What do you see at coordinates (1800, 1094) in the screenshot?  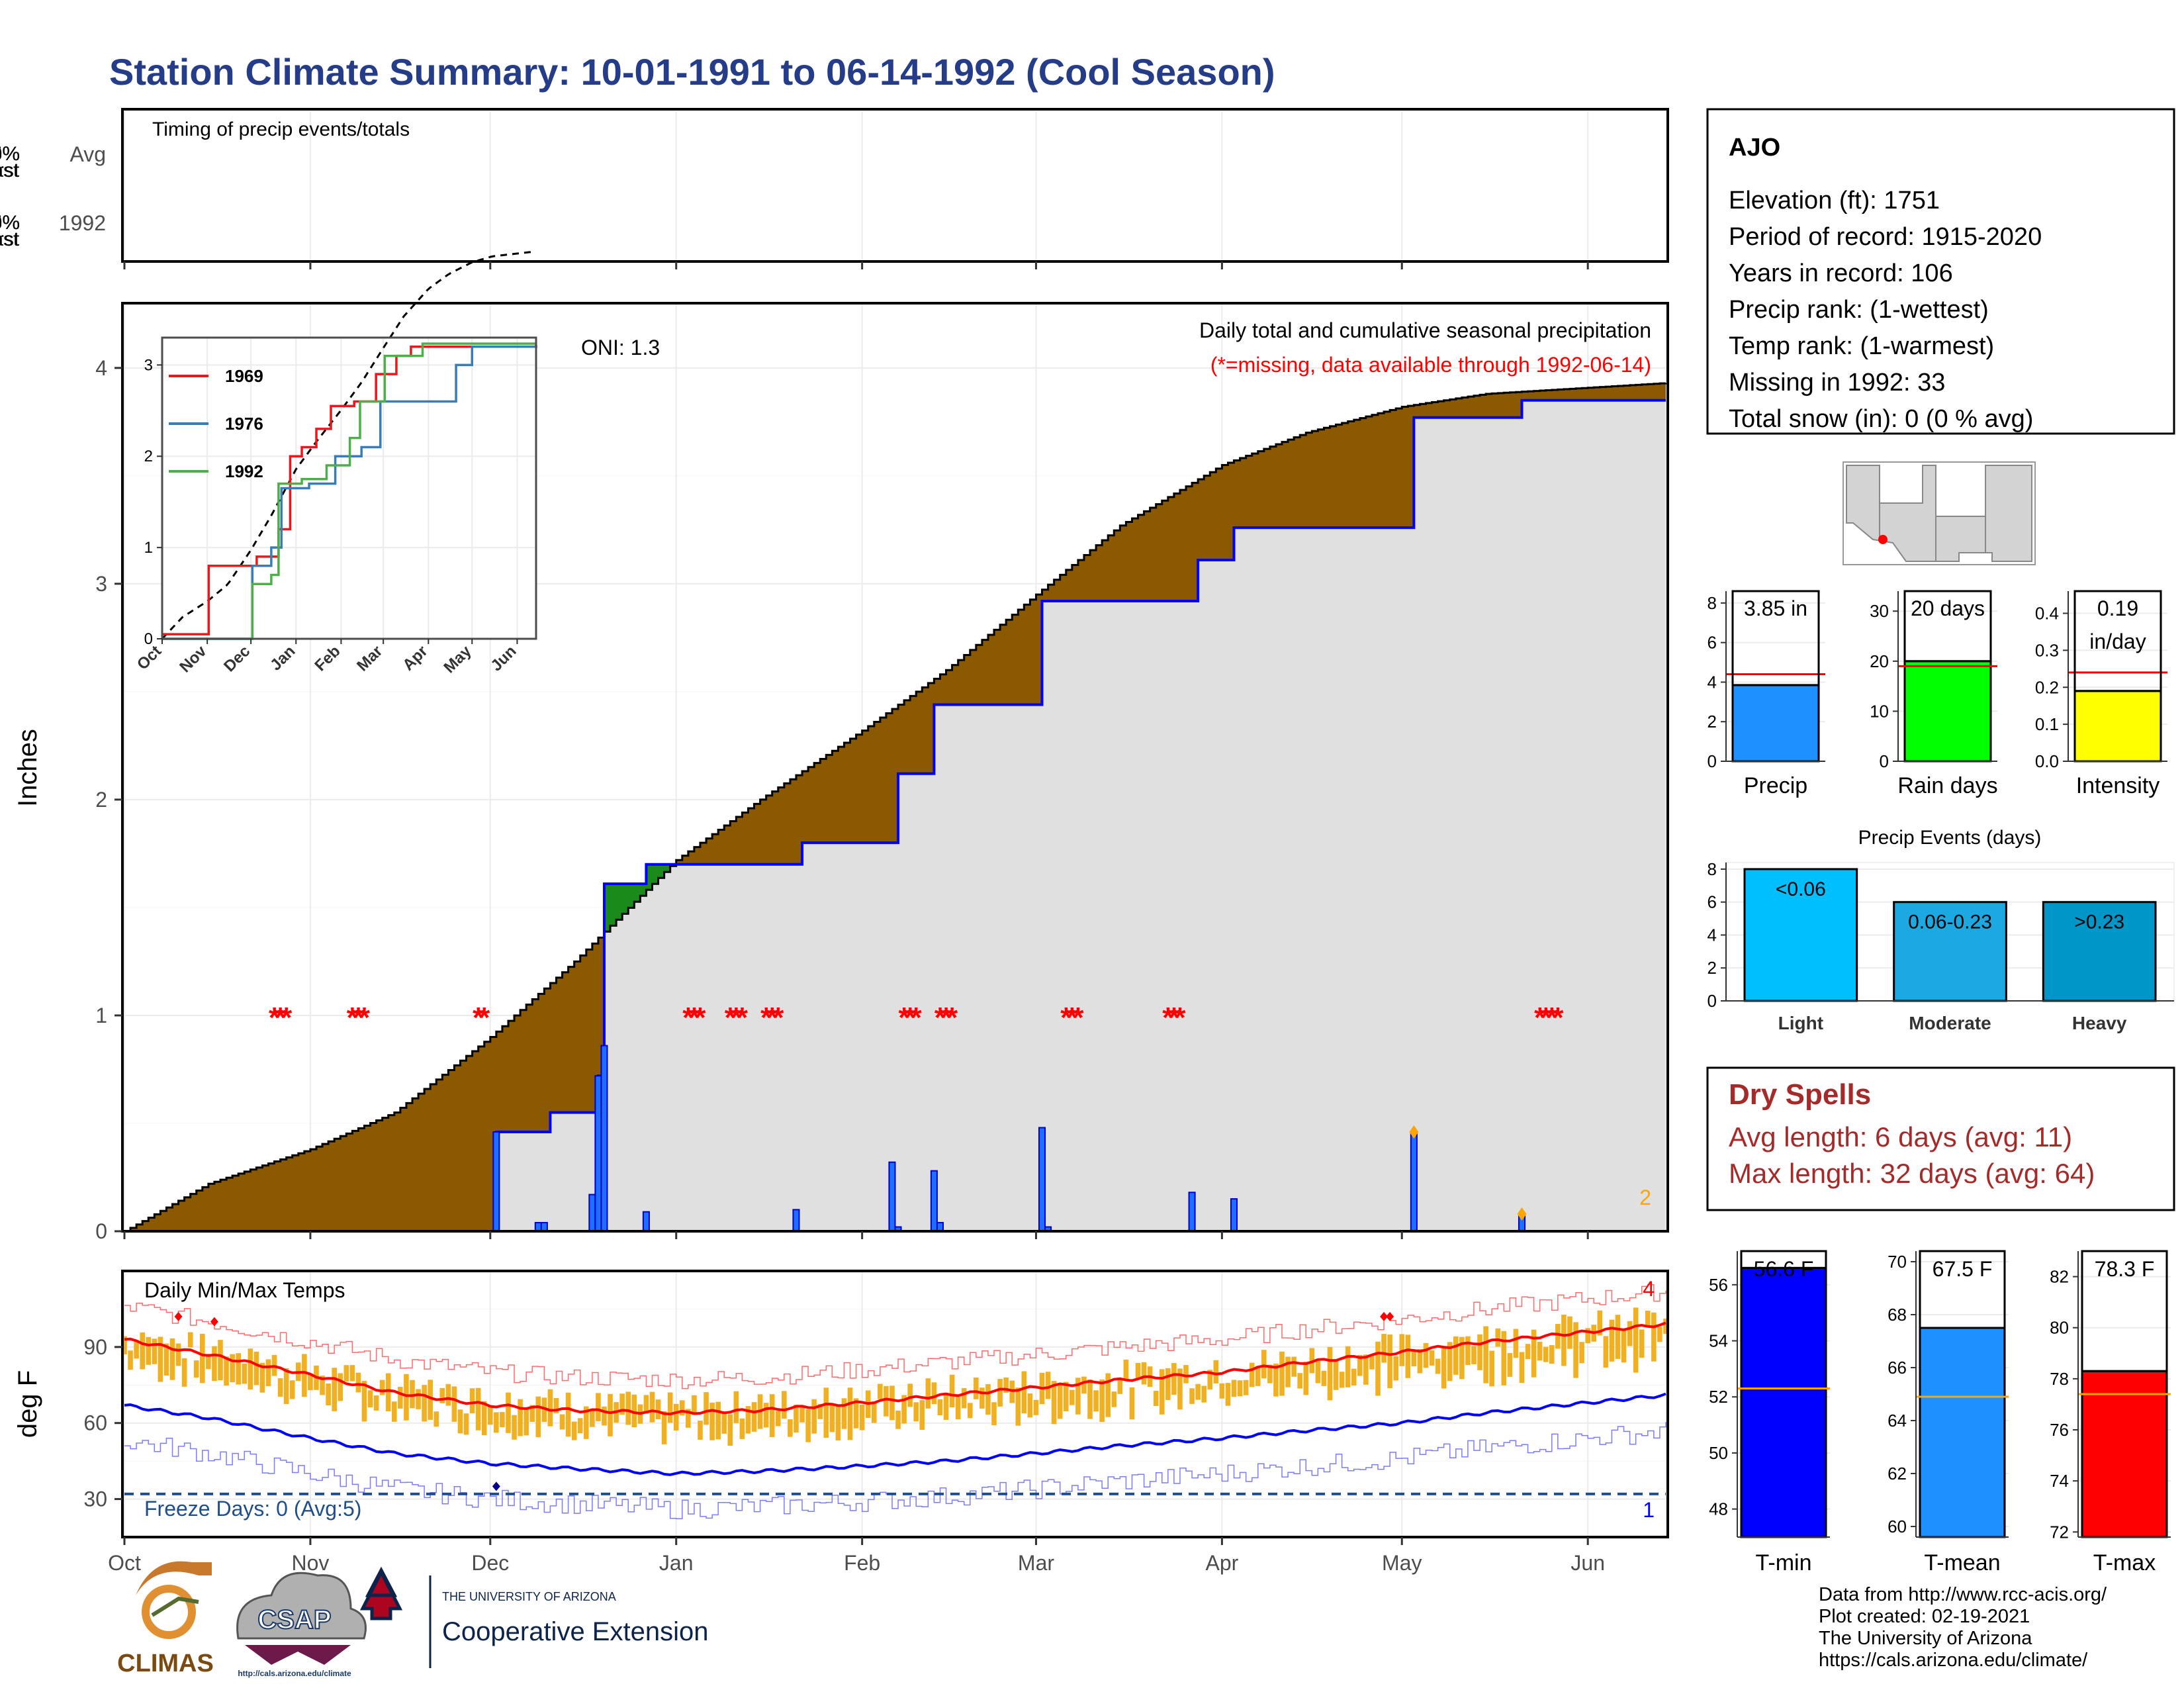 I see `dry-spells-title: Dry Spells` at bounding box center [1800, 1094].